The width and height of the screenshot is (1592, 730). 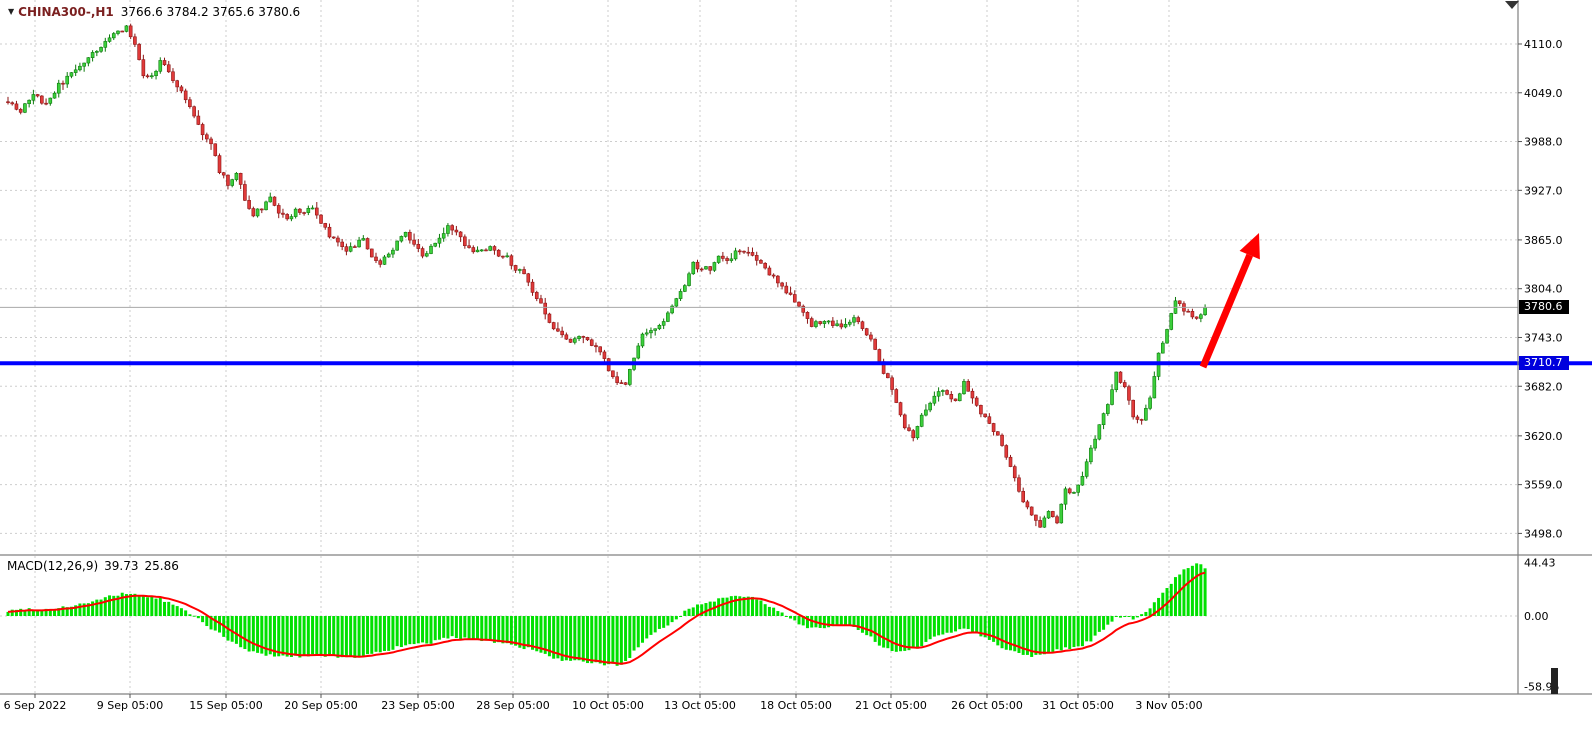 What do you see at coordinates (1543, 289) in the screenshot?
I see `price-tick-label: 3804.0` at bounding box center [1543, 289].